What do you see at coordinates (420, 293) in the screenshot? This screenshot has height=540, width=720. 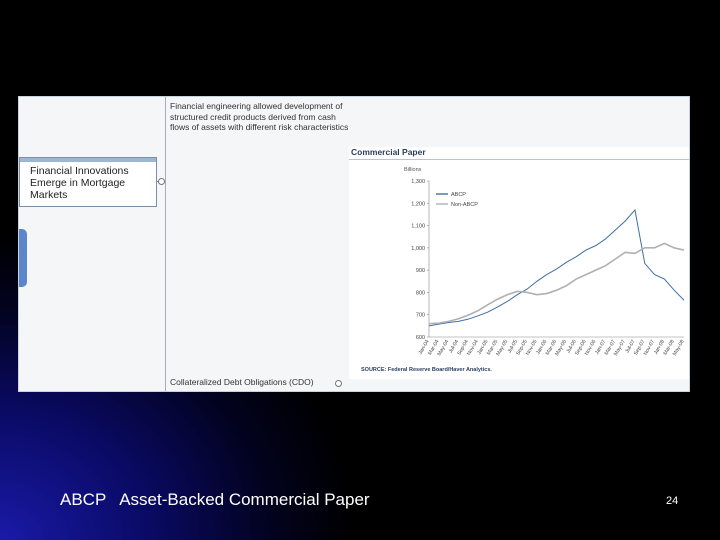 I see `y-tick-label: 800` at bounding box center [420, 293].